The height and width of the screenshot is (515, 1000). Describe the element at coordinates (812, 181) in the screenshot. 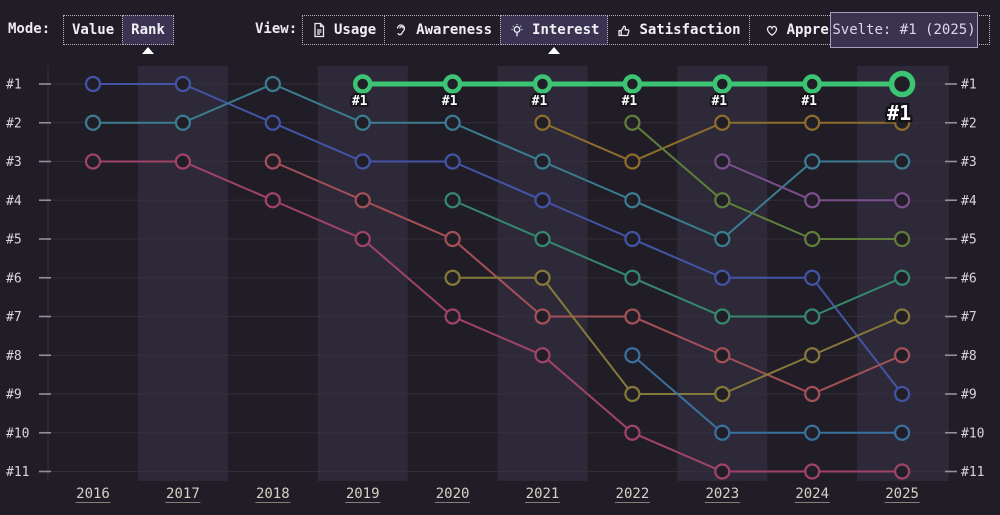

I see `series-violet-series` at that location.